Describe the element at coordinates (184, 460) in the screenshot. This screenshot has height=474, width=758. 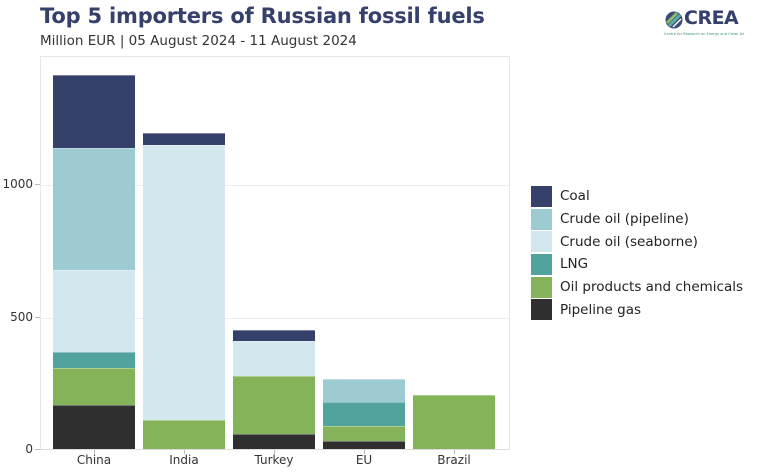
I see `x-tick-label: India` at that location.